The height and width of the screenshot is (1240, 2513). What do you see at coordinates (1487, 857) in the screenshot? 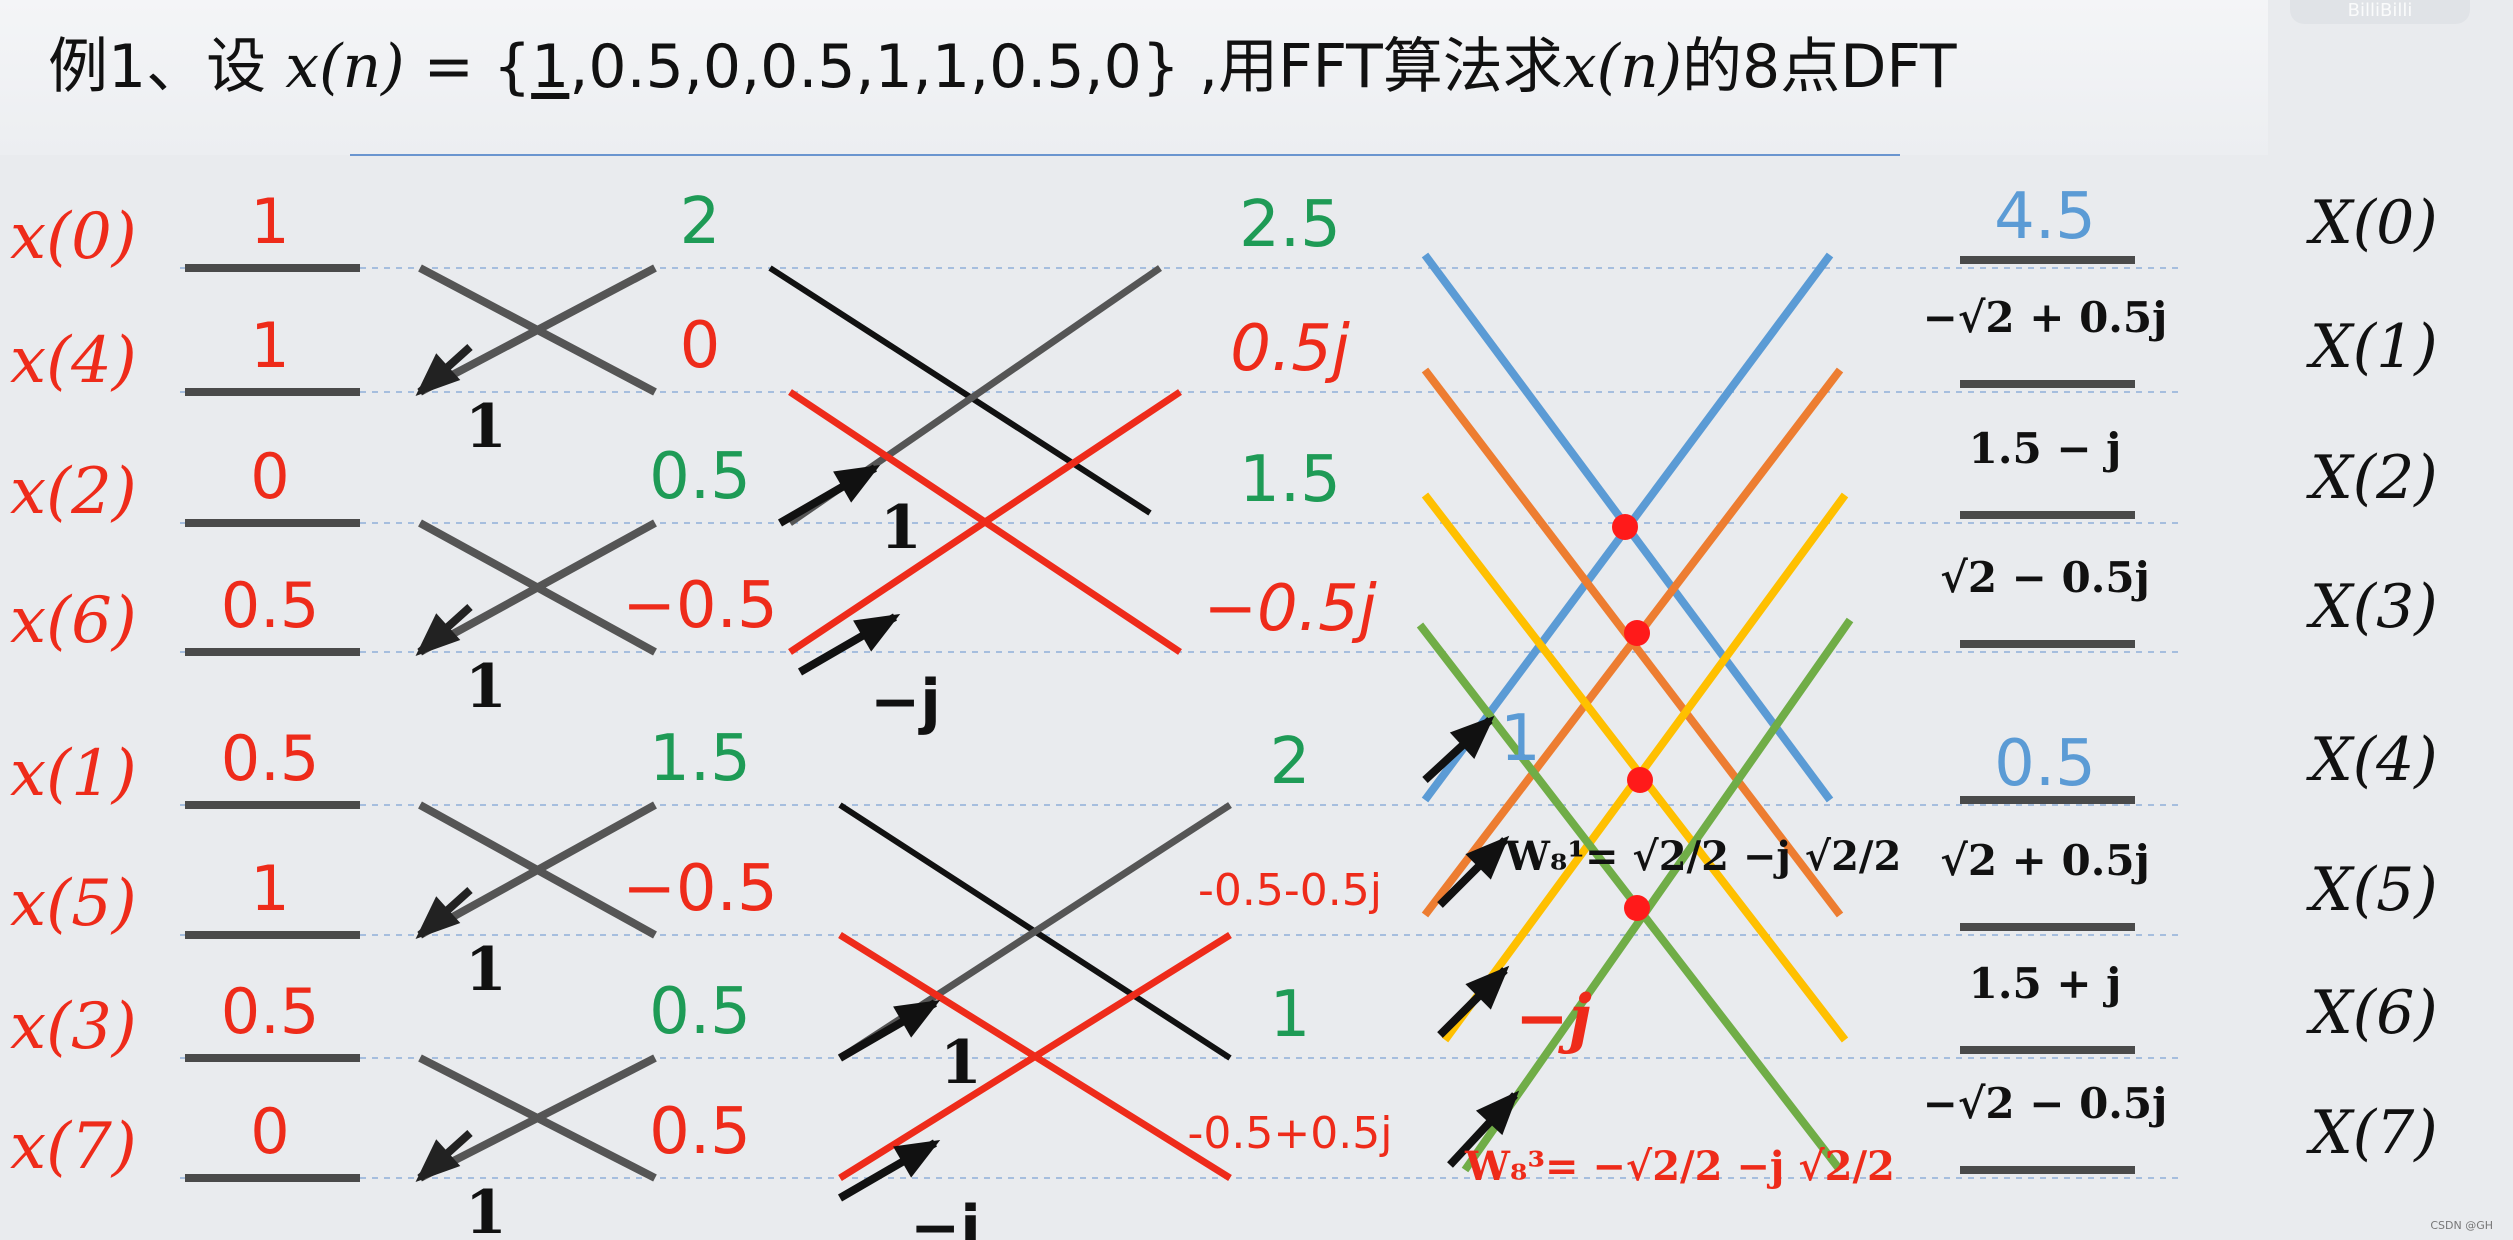
I see `stage3-arrow-w1-head` at bounding box center [1487, 857].